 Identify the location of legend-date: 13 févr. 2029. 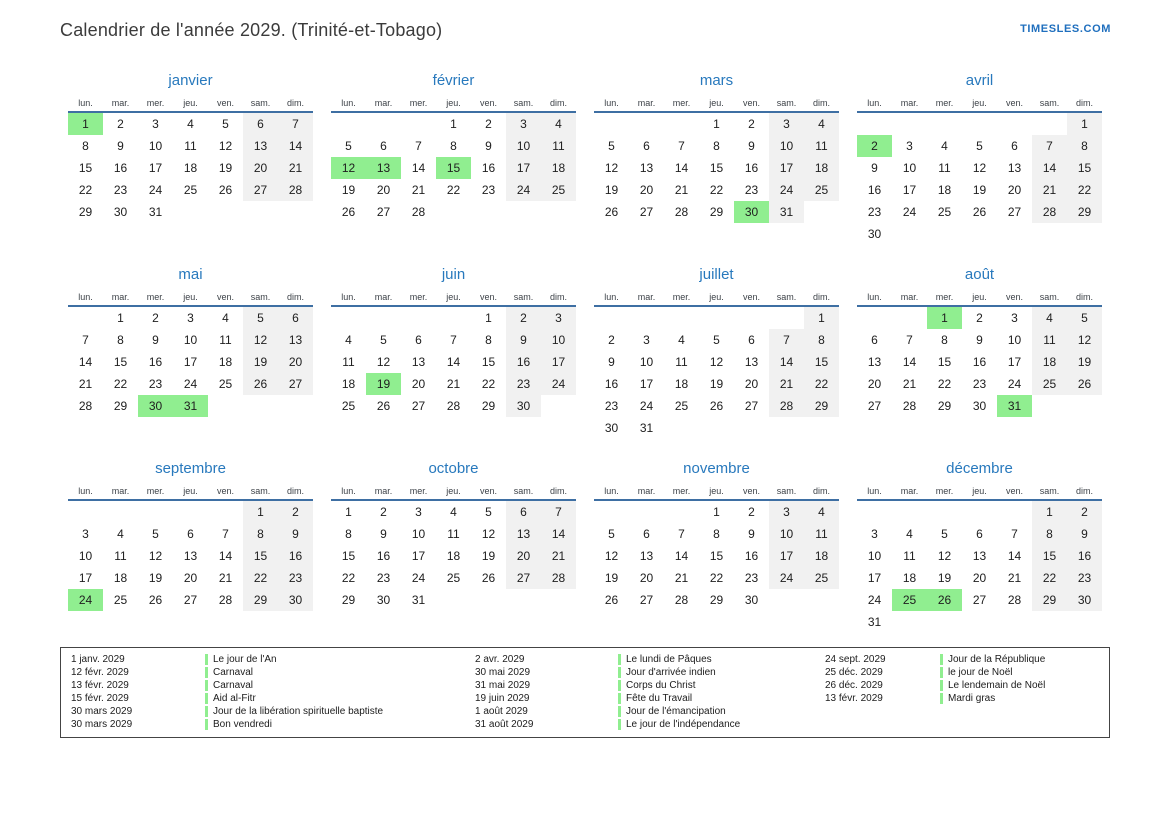
(854, 698).